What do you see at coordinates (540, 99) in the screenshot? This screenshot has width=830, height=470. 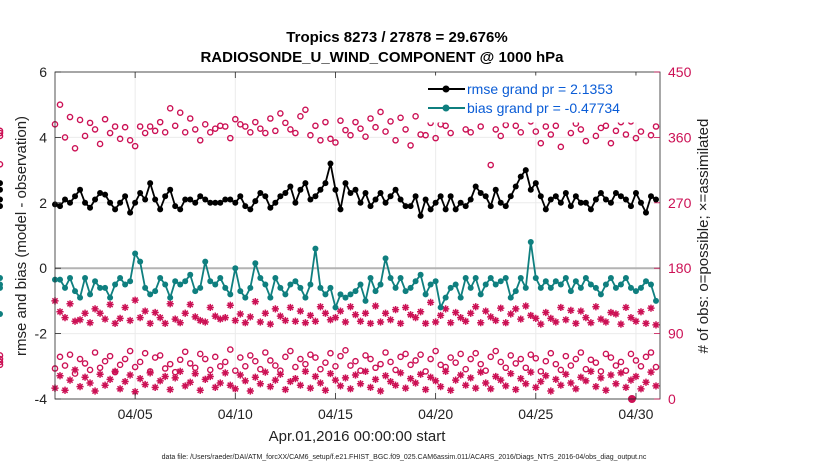 I see `legend-box` at bounding box center [540, 99].